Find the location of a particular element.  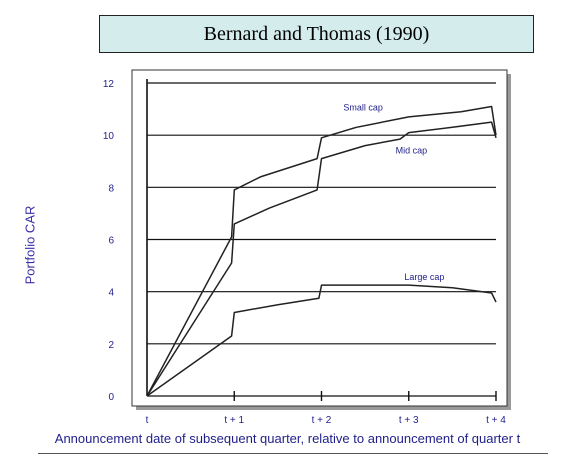

x-tick-label: t + 1 is located at coordinates (234, 420).